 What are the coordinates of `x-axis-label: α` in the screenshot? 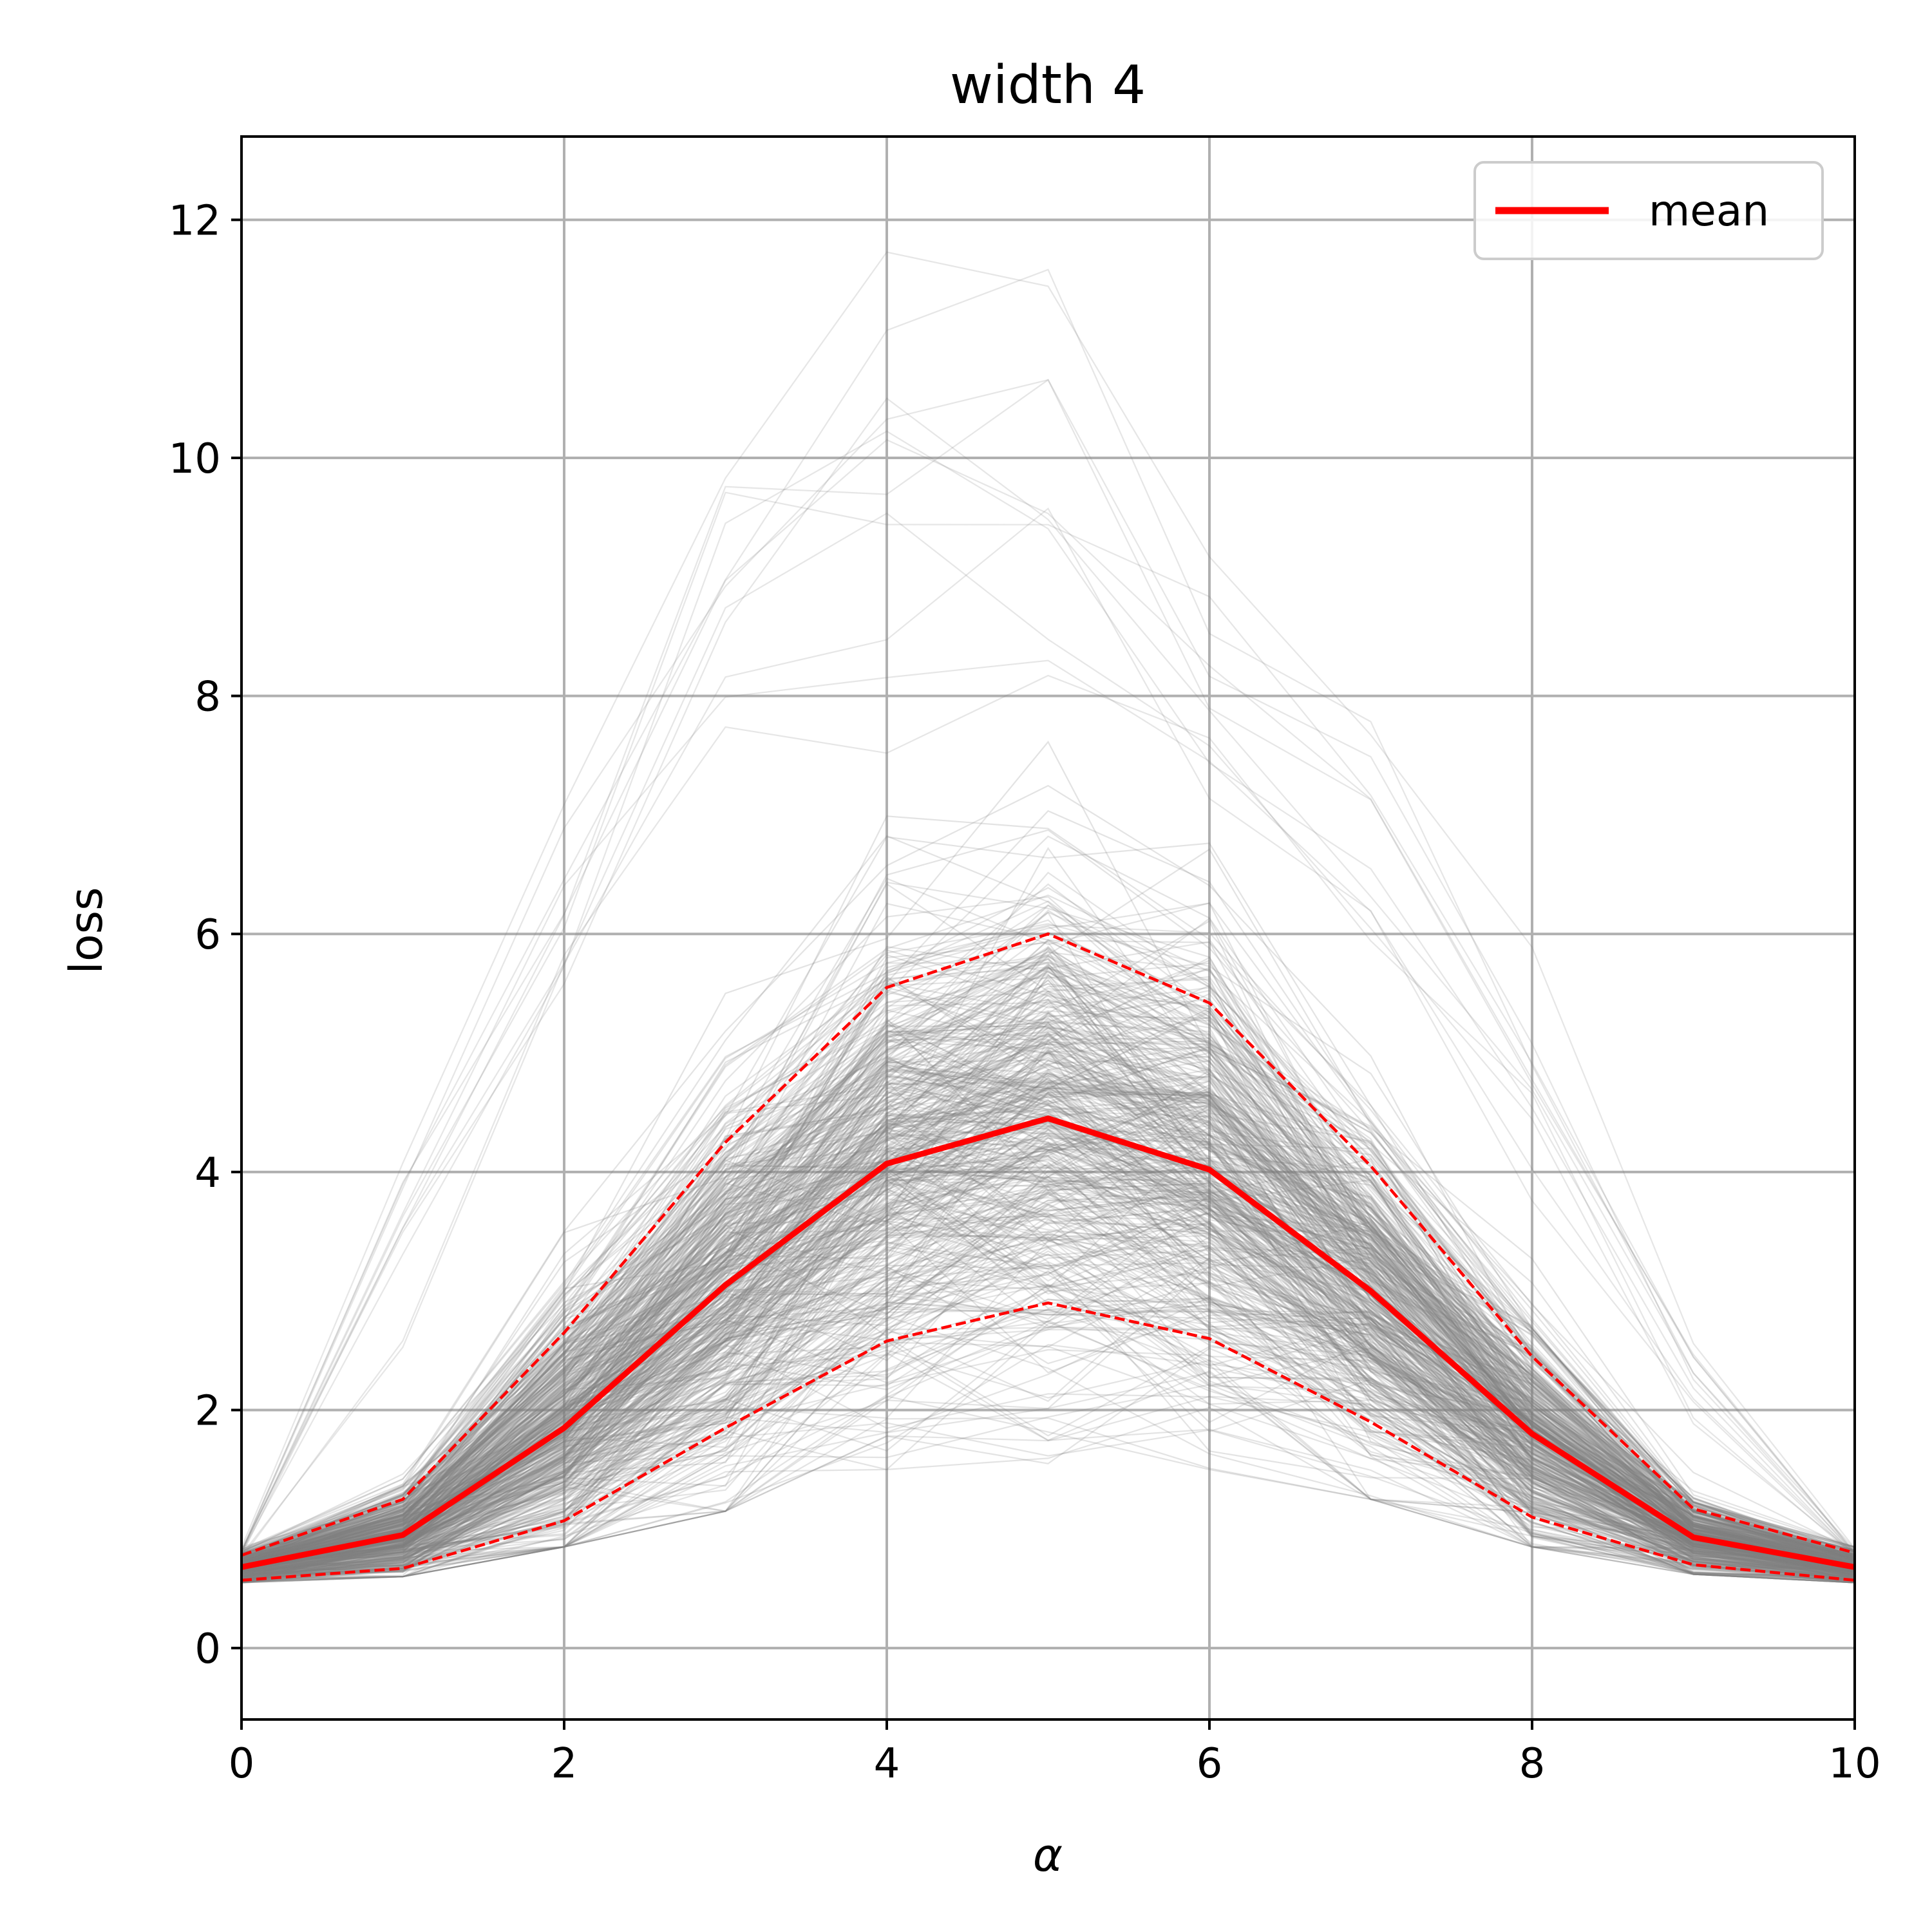 It's located at (1048, 1855).